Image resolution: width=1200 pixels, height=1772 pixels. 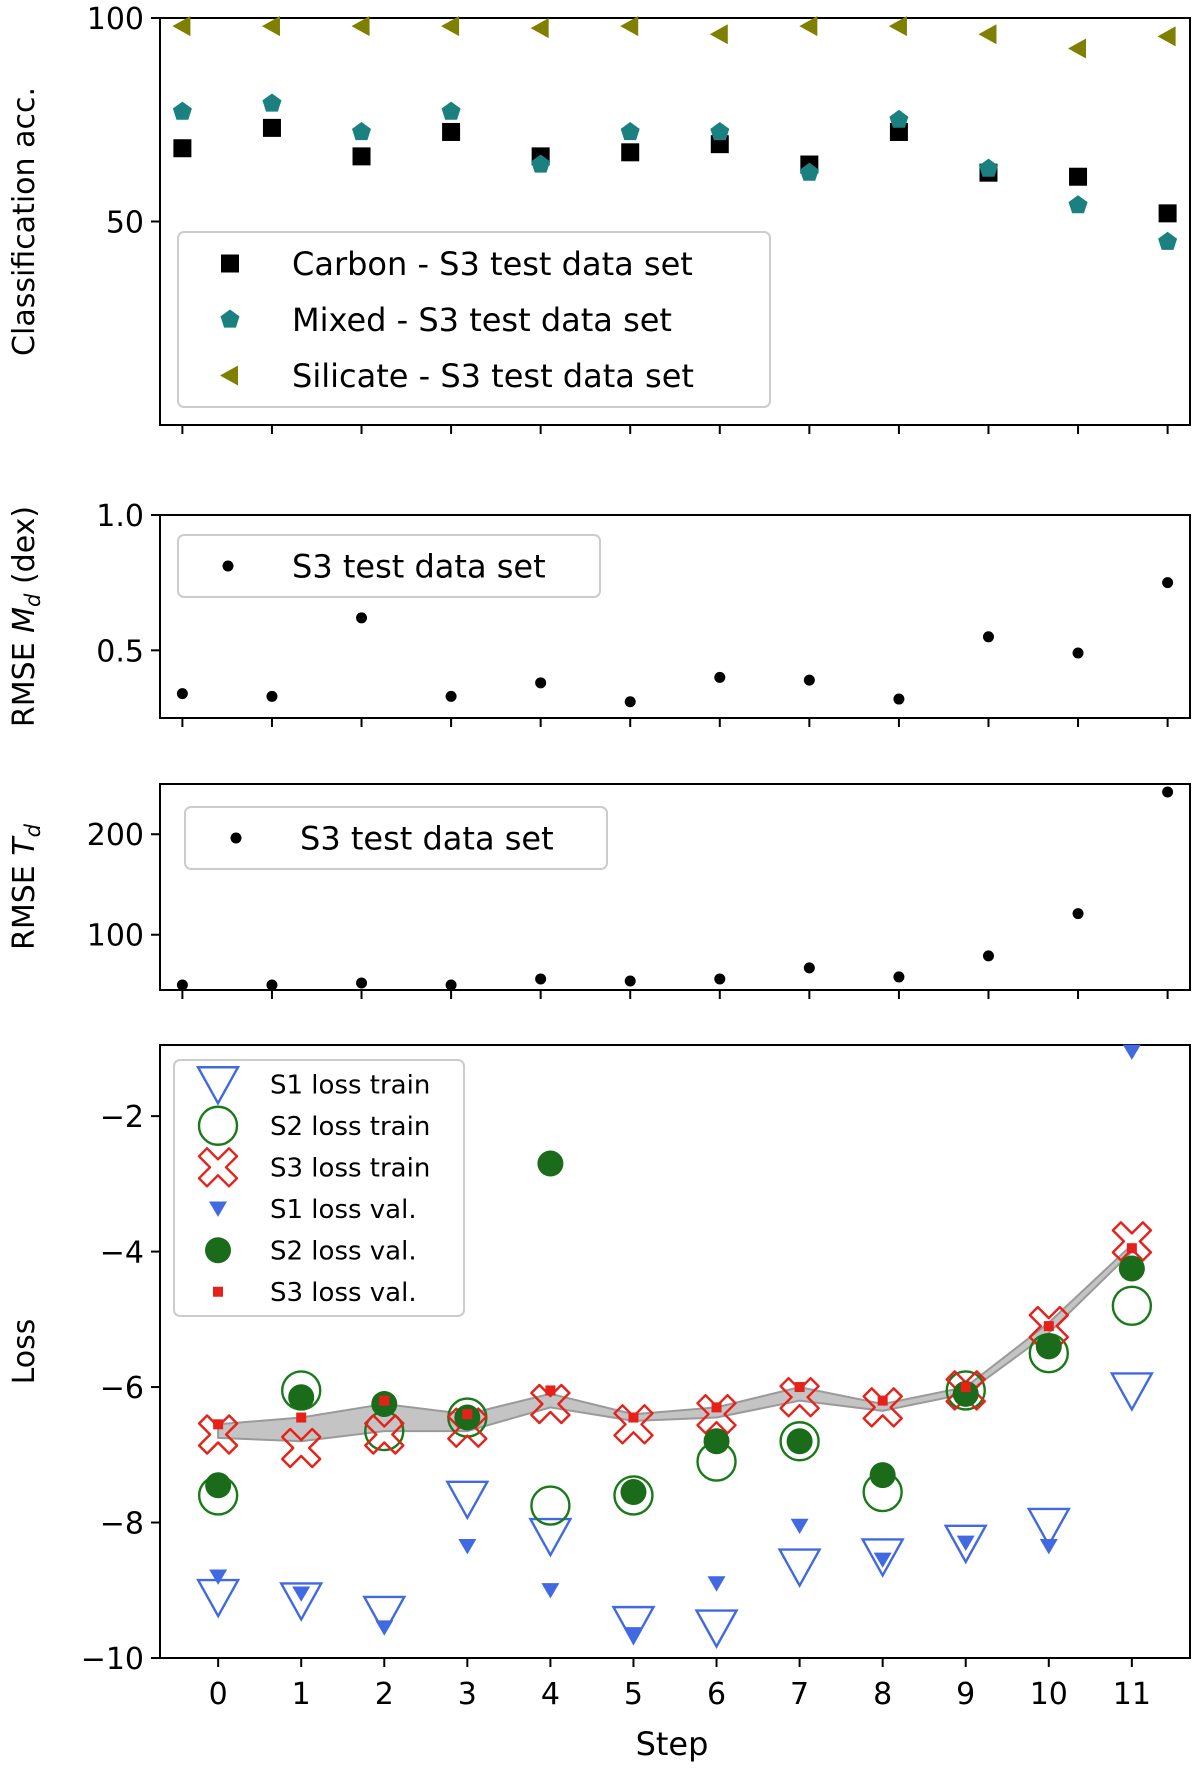 What do you see at coordinates (492, 264) in the screenshot?
I see `legend-label: Carbon - S3 test data set` at bounding box center [492, 264].